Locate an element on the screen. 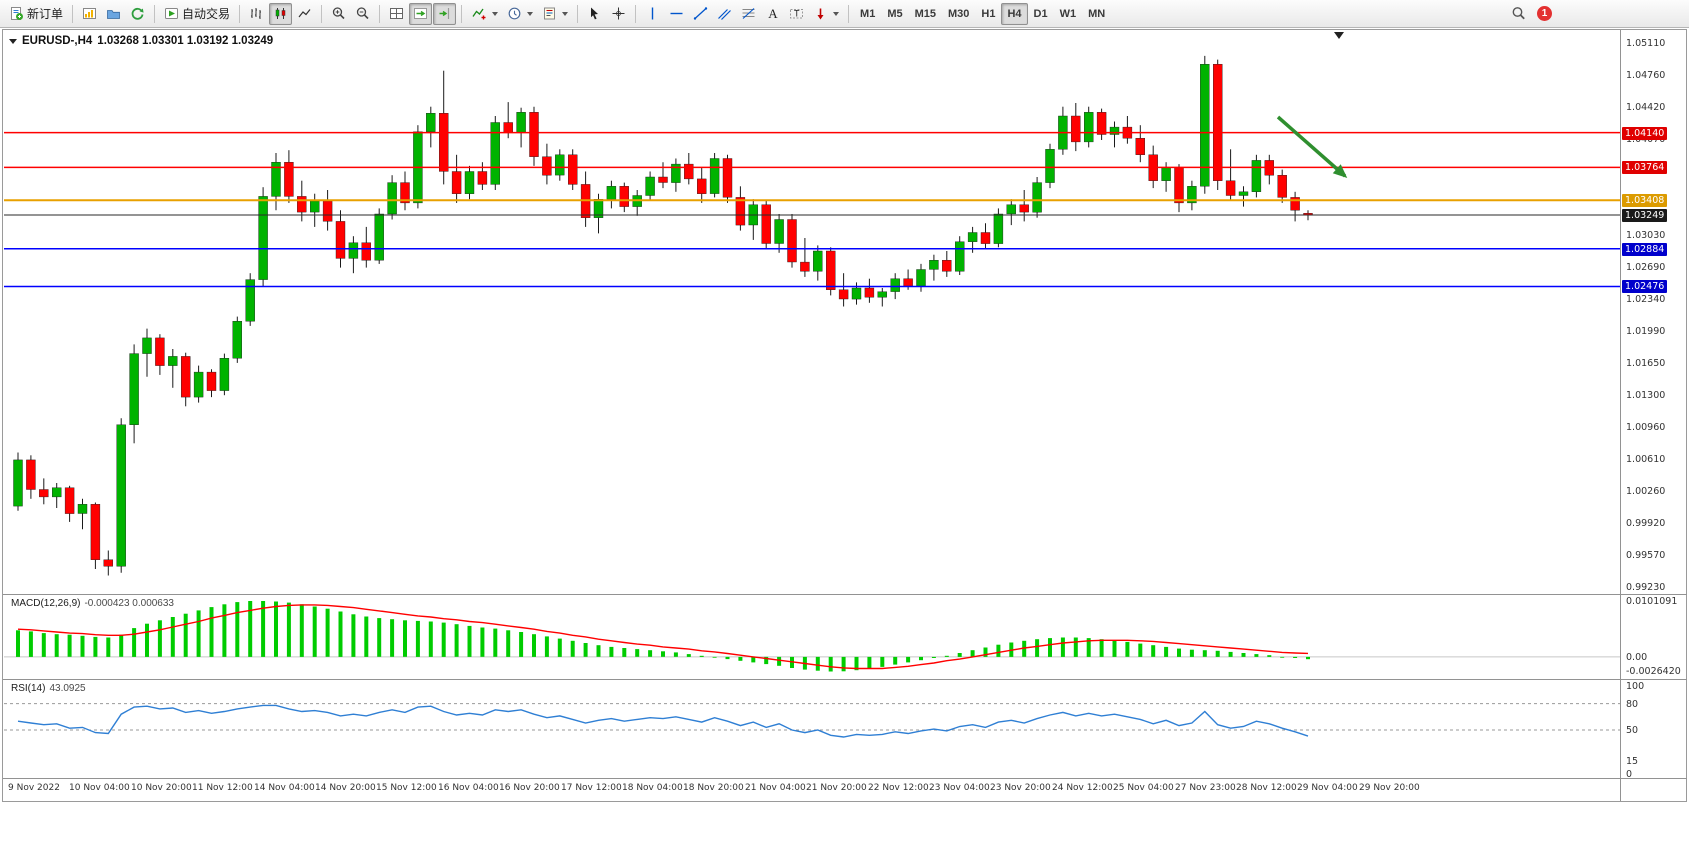 The width and height of the screenshot is (1689, 865). chart-shift-button is located at coordinates (445, 13).